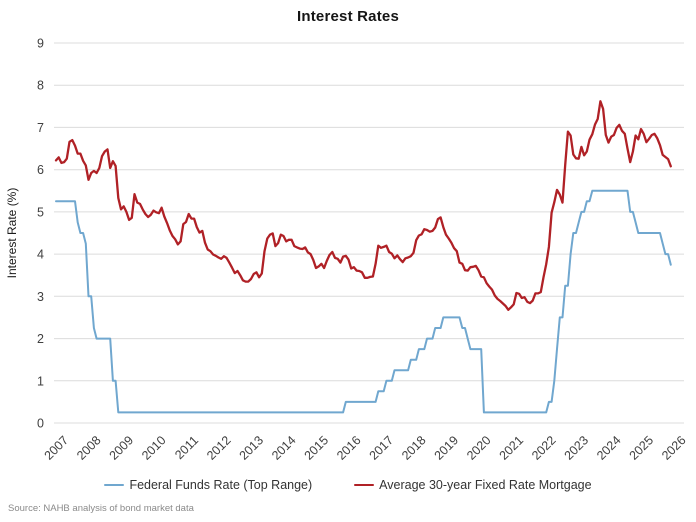  What do you see at coordinates (57, 448) in the screenshot?
I see `svg-text: 2007` at bounding box center [57, 448].